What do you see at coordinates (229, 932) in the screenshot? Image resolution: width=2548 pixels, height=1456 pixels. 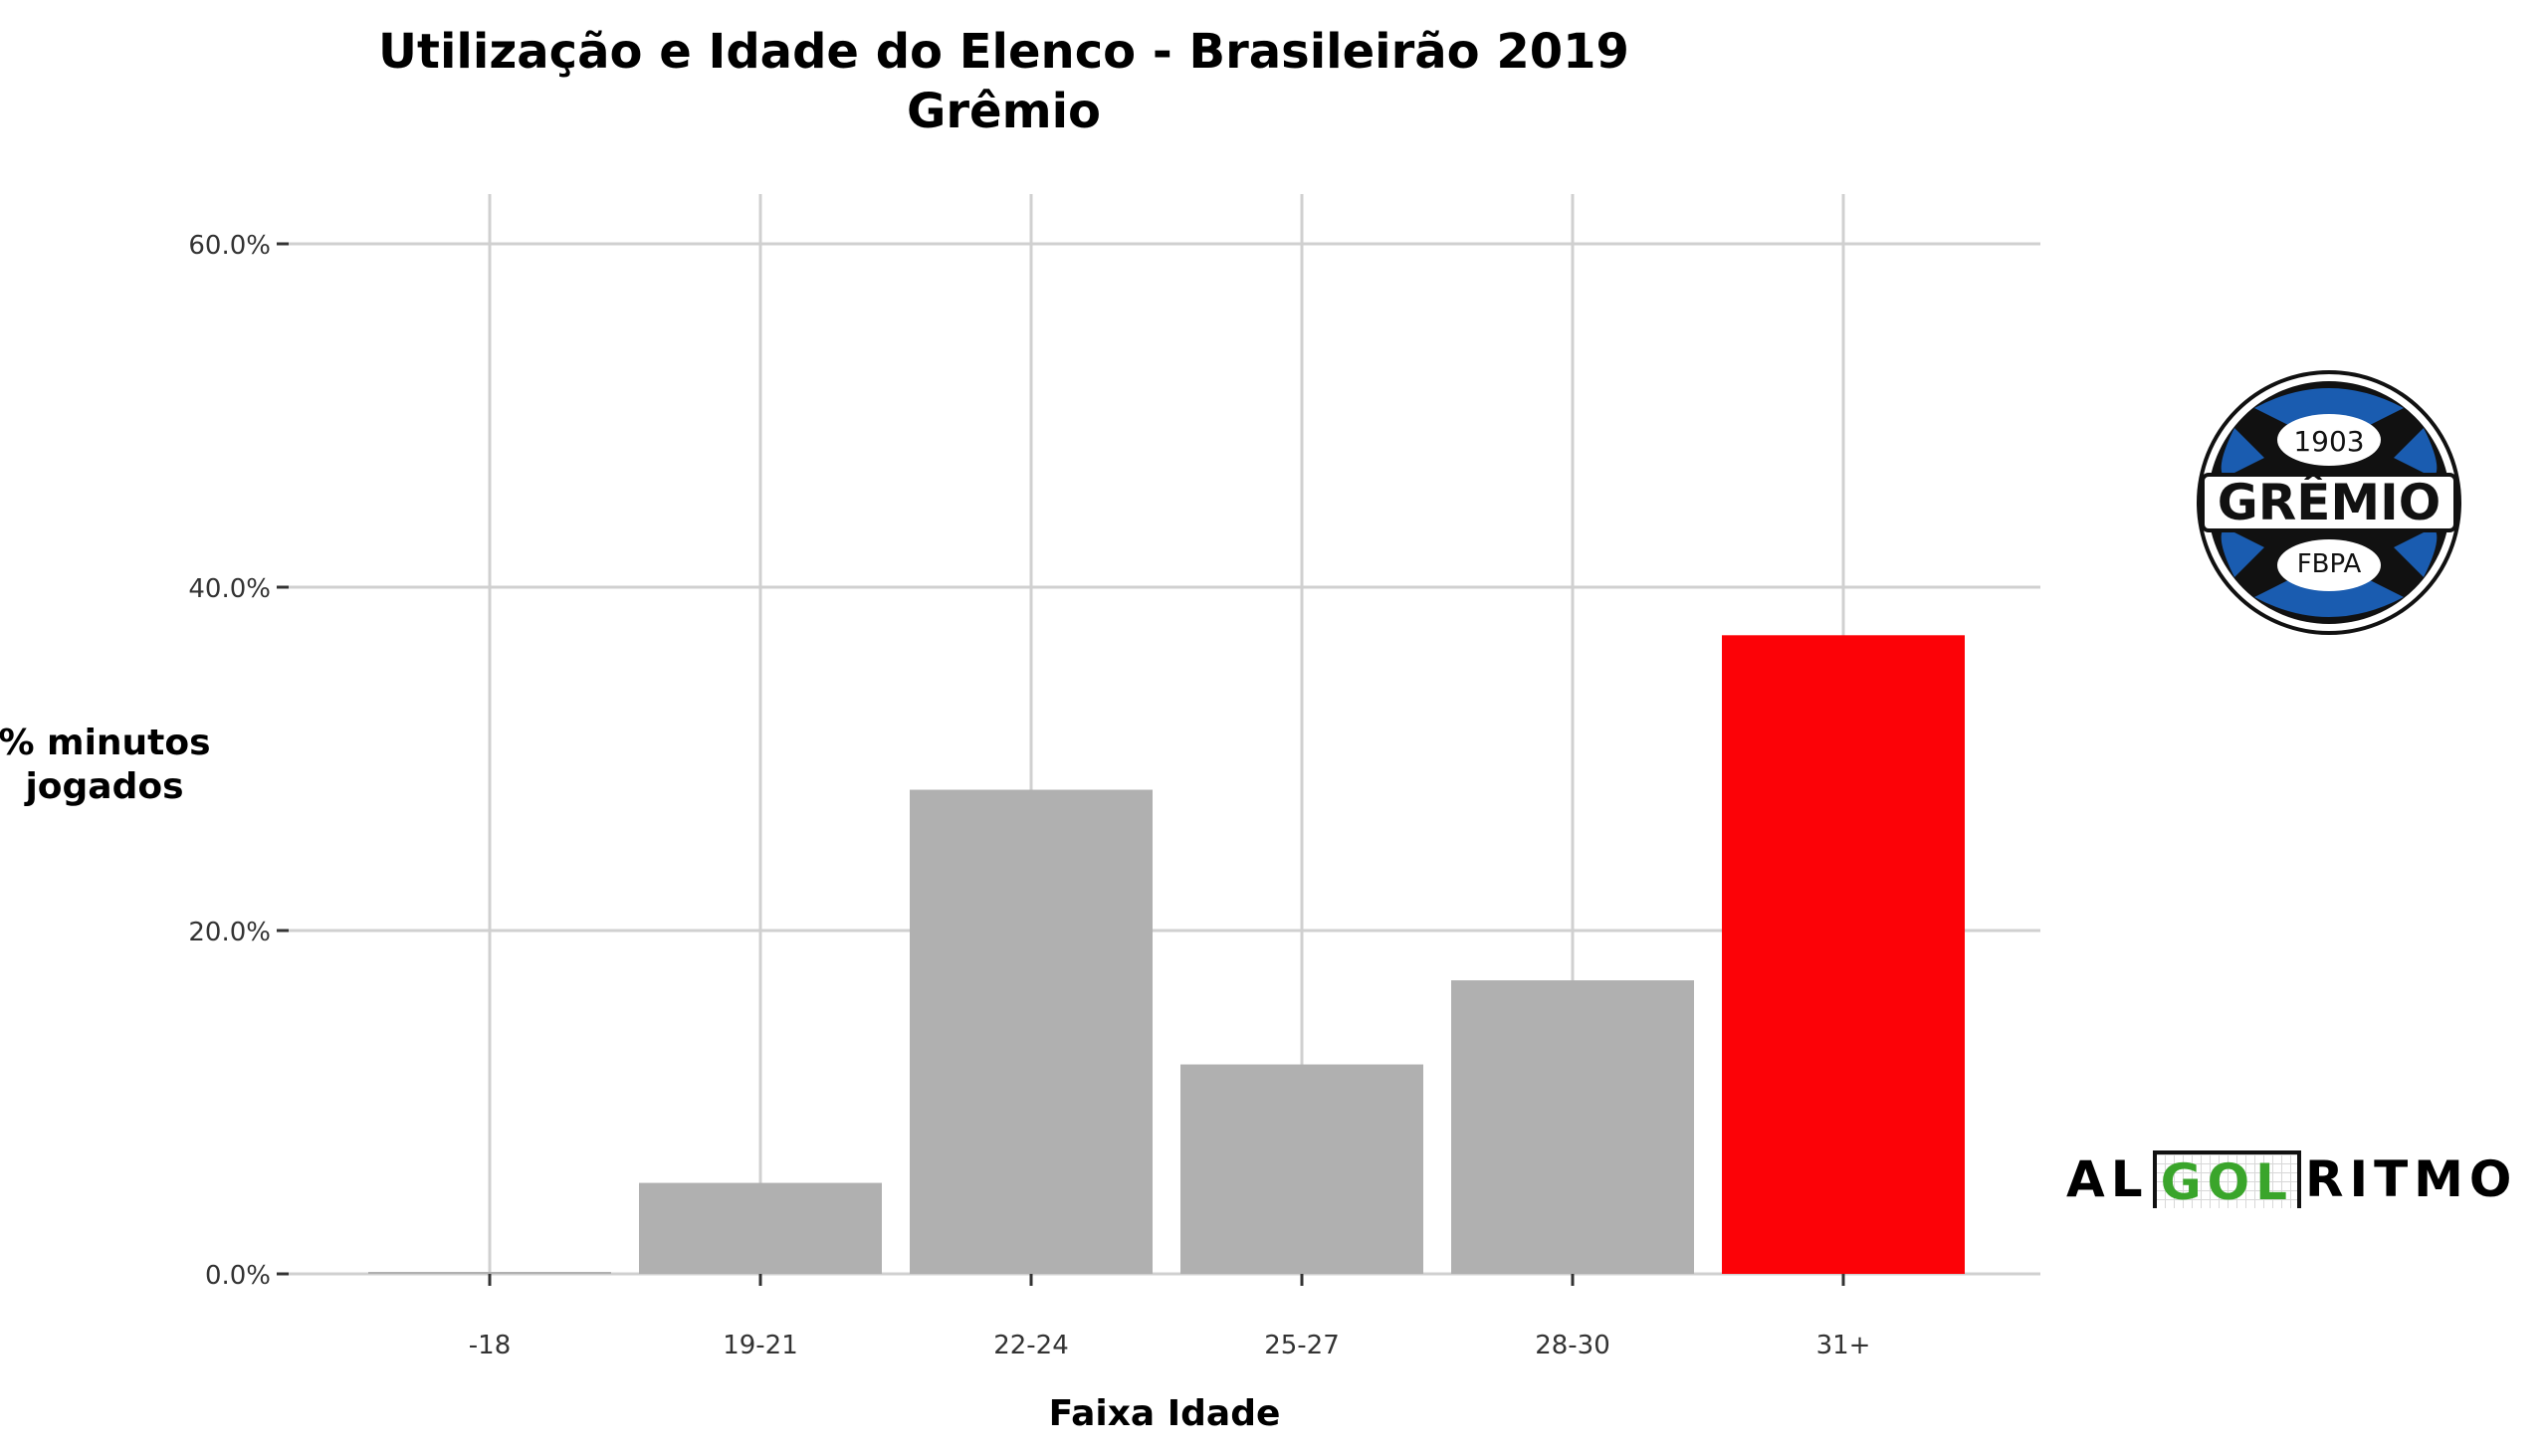 I see `y-tick-label: 20.0%` at bounding box center [229, 932].